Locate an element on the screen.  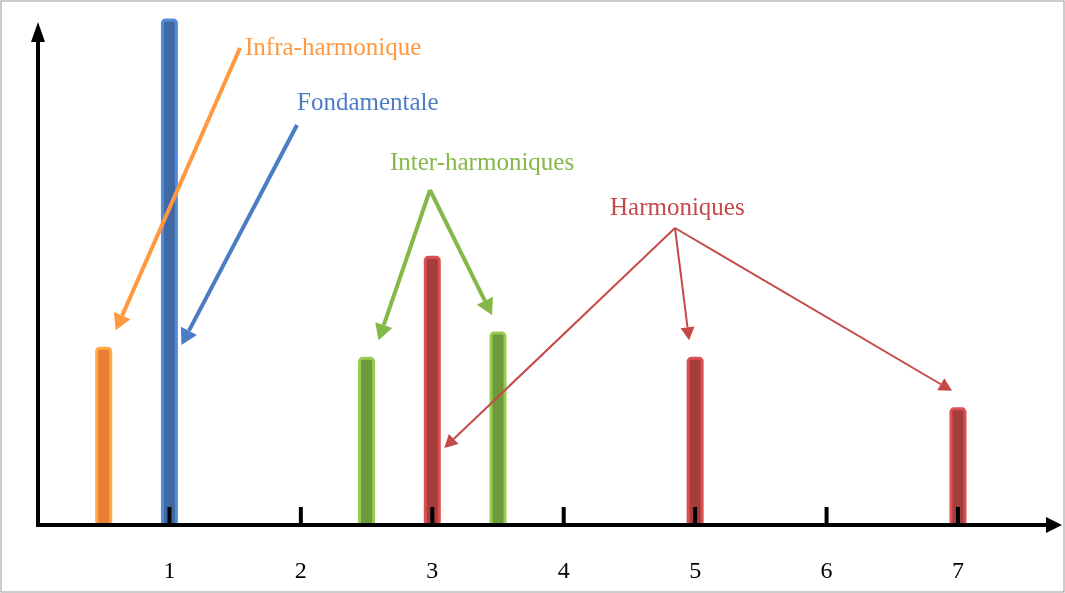
x-tick-label: 2 is located at coordinates (300, 570).